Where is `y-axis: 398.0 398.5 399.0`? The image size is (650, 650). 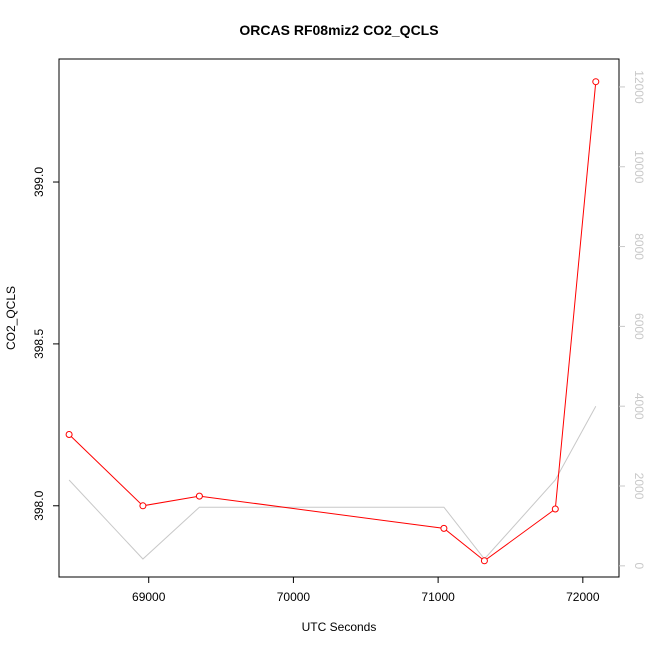
y-axis: 398.0 398.5 399.0 is located at coordinates (45, 344).